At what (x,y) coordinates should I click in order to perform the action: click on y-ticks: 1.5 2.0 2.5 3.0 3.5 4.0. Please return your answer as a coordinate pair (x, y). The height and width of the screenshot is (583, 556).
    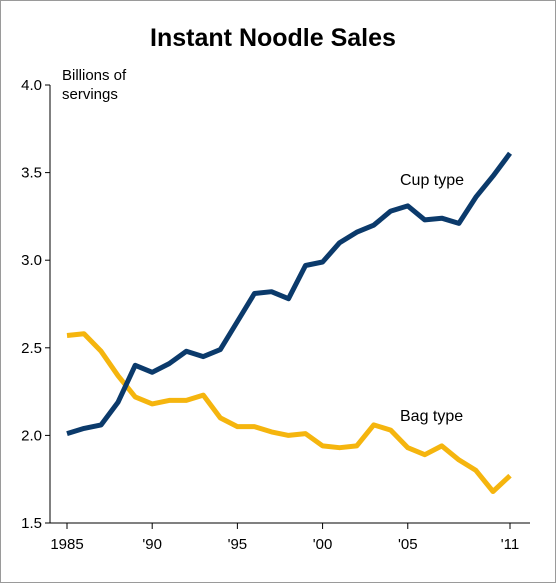
    Looking at the image, I should click on (35, 304).